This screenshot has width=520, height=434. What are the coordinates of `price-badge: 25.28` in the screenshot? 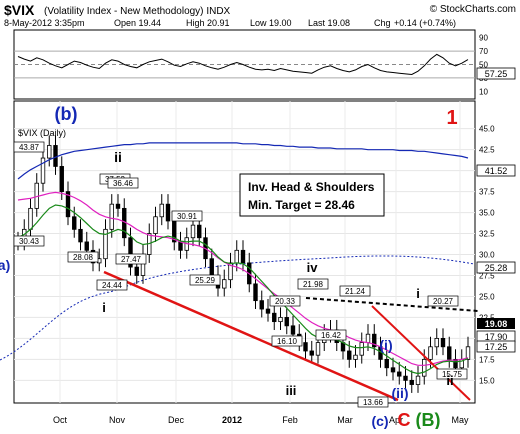 It's located at (496, 267).